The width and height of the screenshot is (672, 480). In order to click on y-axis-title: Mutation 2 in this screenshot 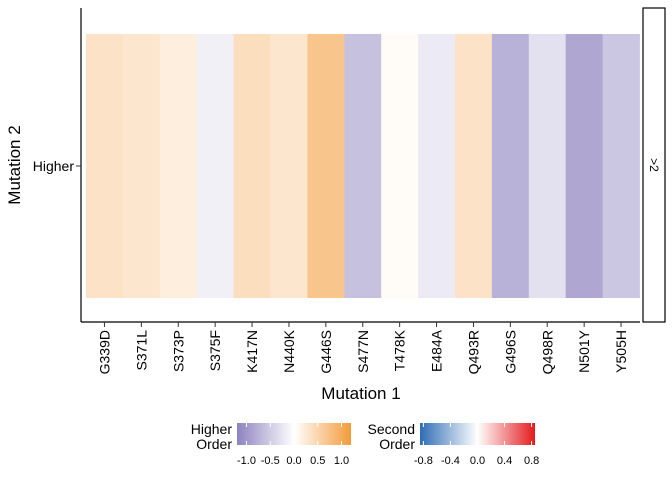, I will do `click(14, 164)`.